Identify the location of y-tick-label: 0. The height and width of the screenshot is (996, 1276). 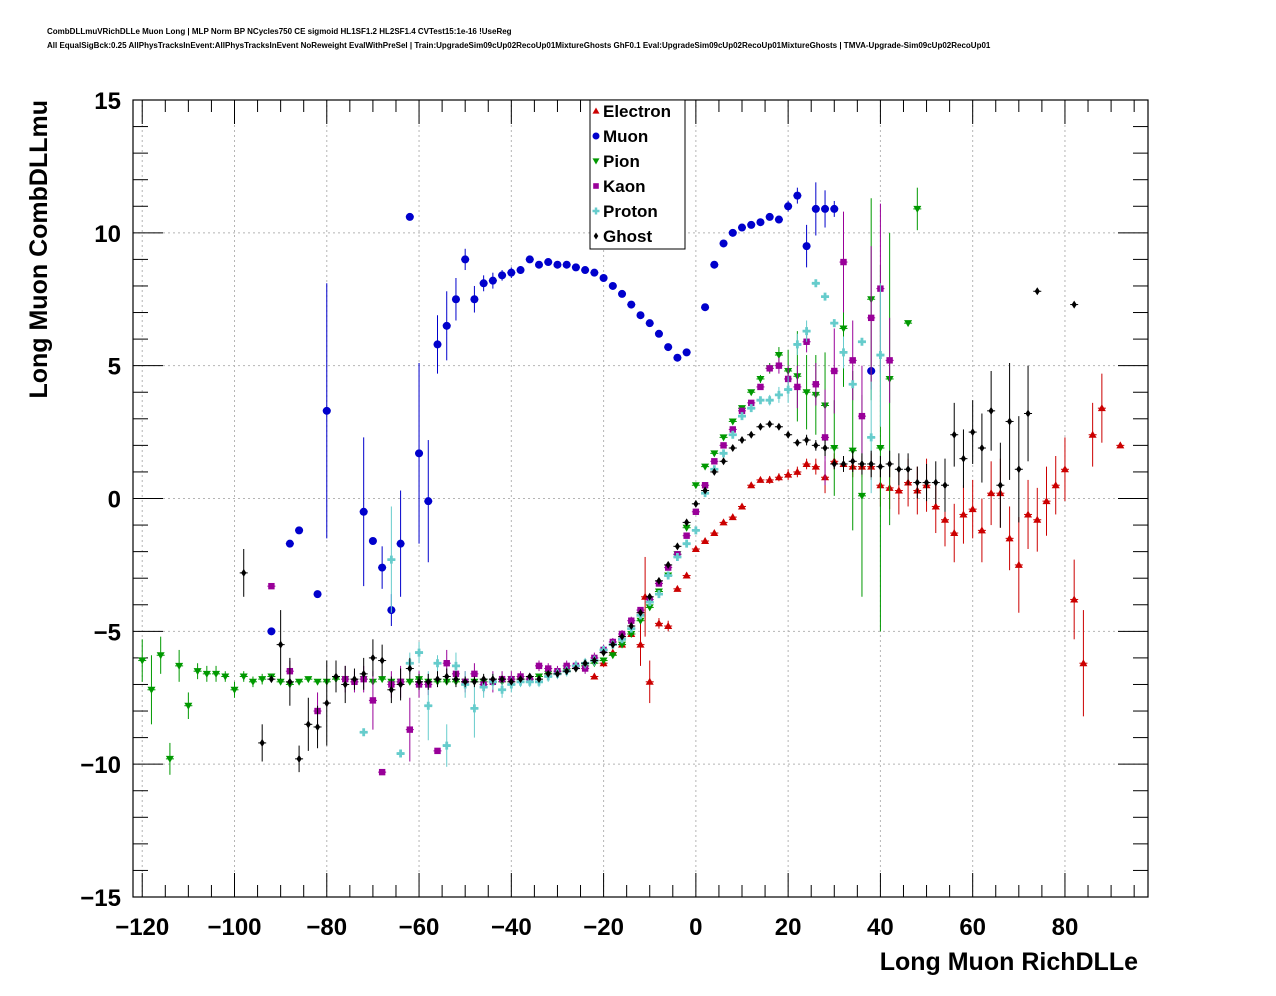
(114, 500).